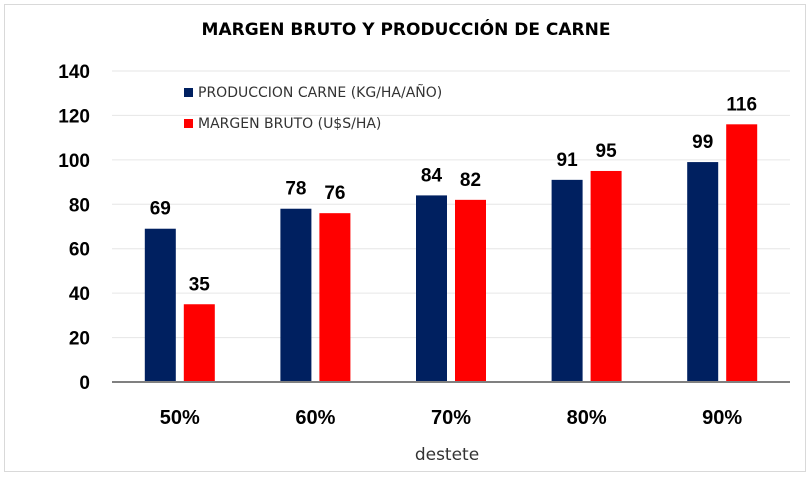 The height and width of the screenshot is (478, 812). Describe the element at coordinates (470, 180) in the screenshot. I see `data-label: 82` at that location.